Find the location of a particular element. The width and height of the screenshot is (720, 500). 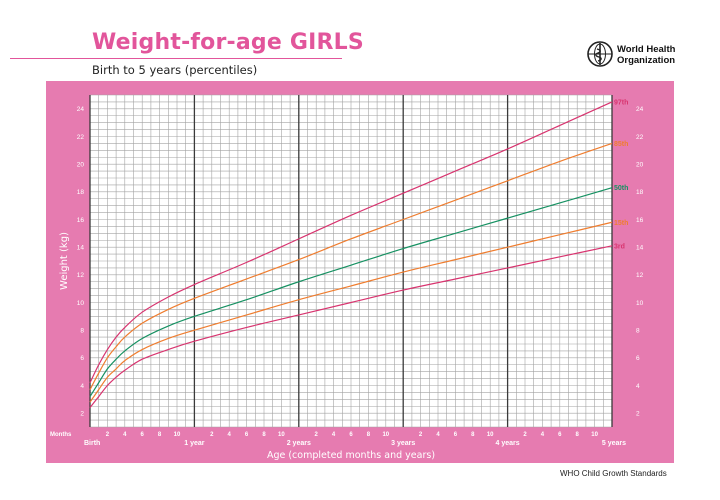

who-name-line2: Organization is located at coordinates (646, 60).